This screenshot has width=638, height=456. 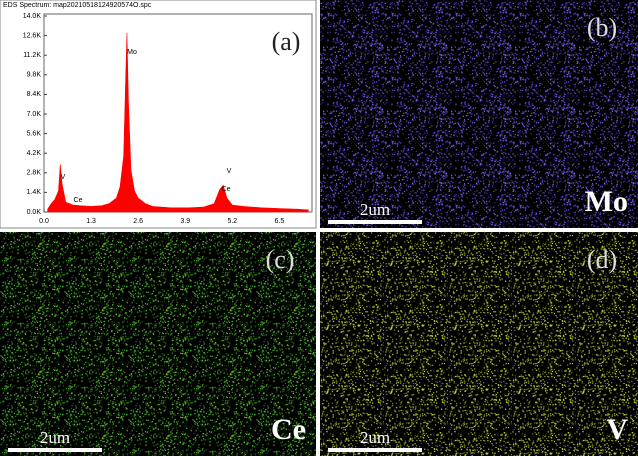 I want to click on element-label: Mo, so click(x=606, y=201).